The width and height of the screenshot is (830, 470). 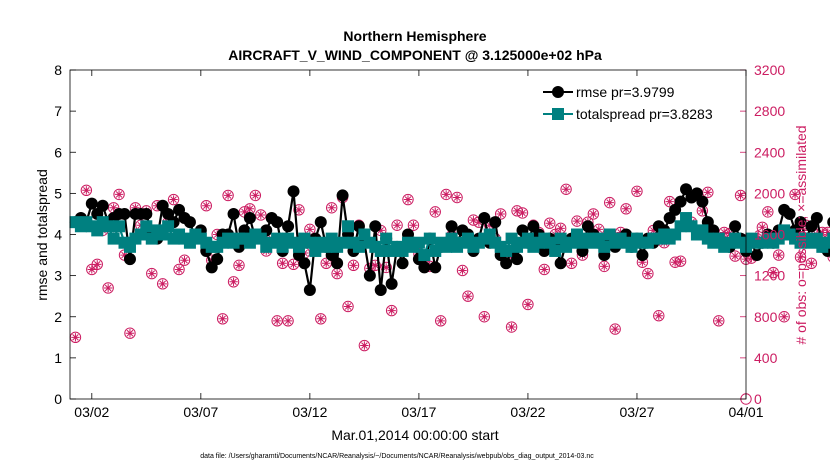 I want to click on y2-tick-label: 0, so click(x=758, y=399).